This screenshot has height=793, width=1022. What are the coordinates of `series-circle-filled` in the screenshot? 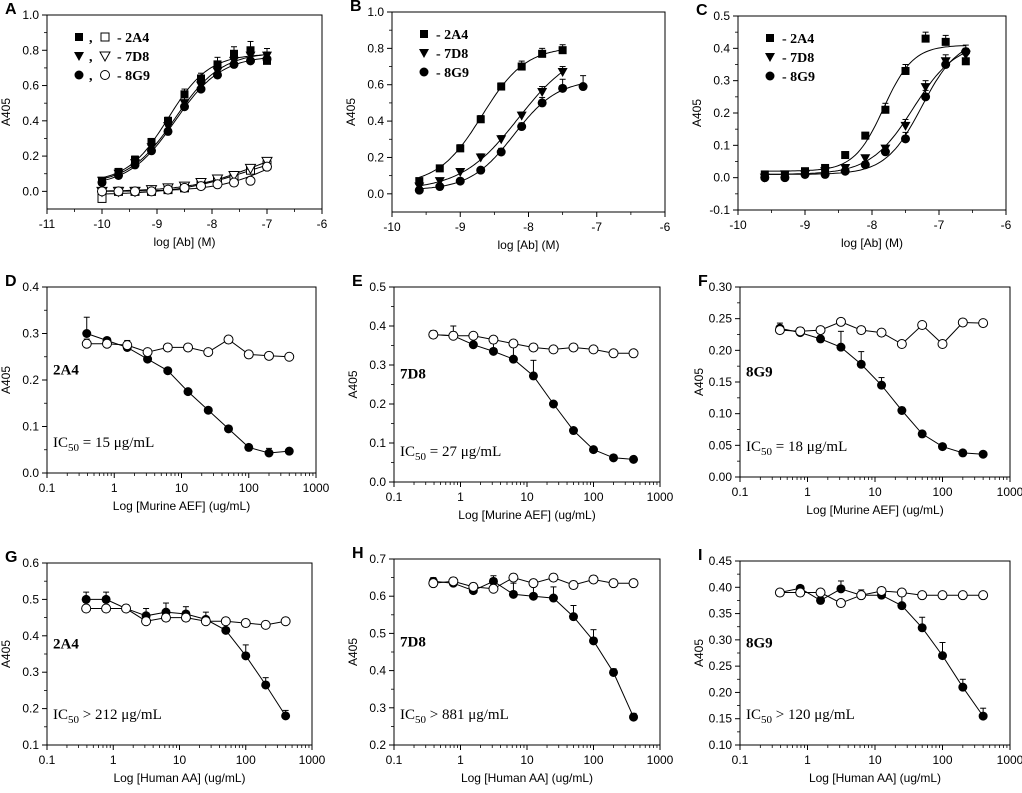 It's located at (881, 650).